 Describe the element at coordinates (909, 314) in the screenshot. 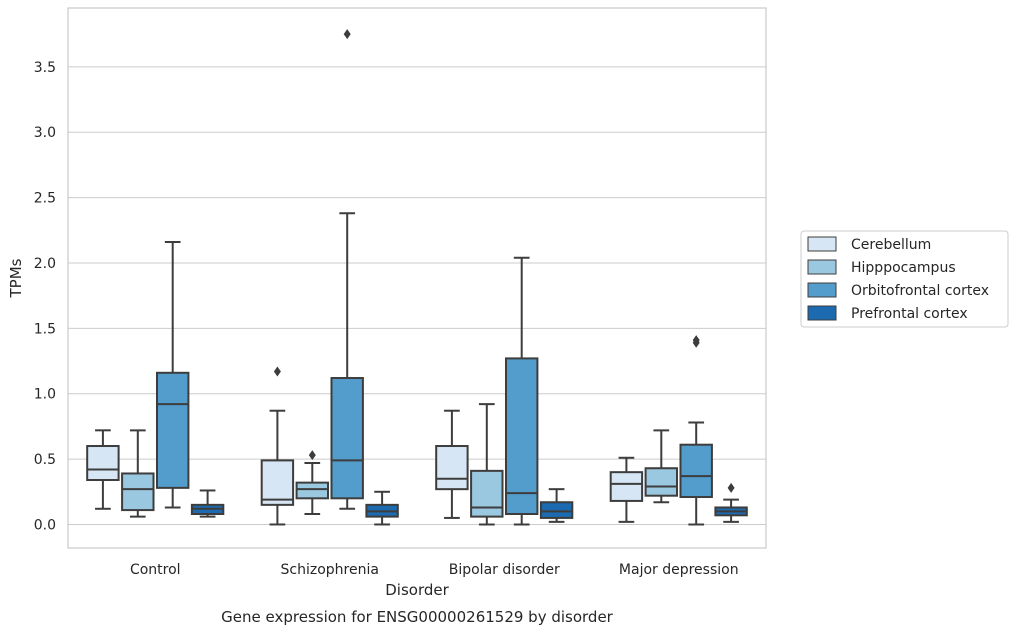

I see `legend-label: Prefrontal cortex` at that location.